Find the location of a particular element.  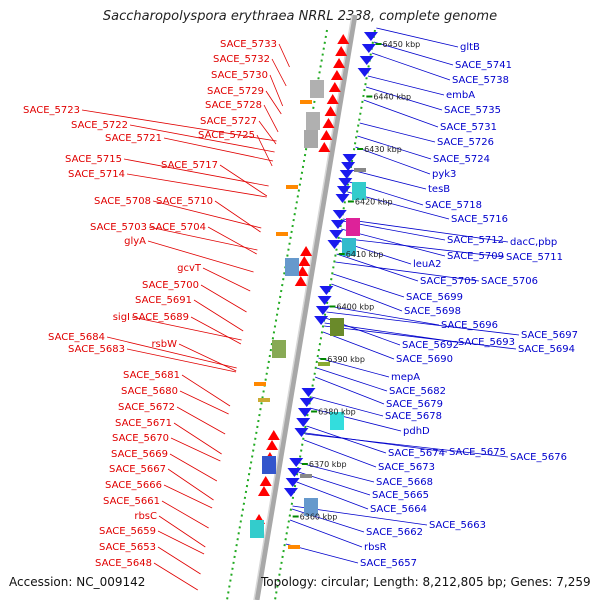

gene-label-rsbw: rsbW is located at coordinates (164, 344).